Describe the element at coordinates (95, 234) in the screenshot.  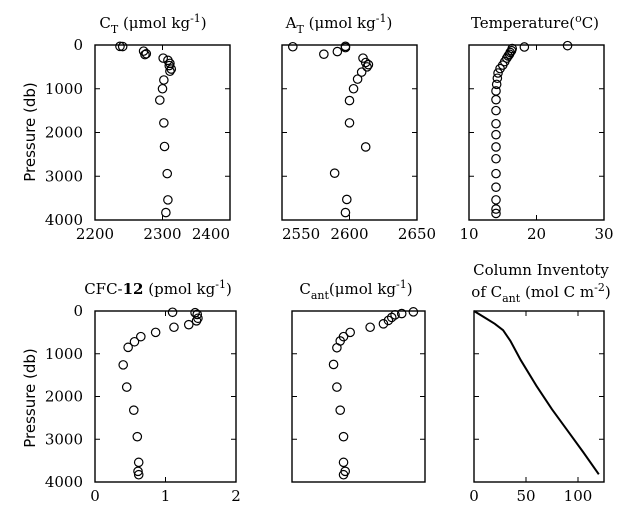
I see `x-tick-label: 2200` at that location.